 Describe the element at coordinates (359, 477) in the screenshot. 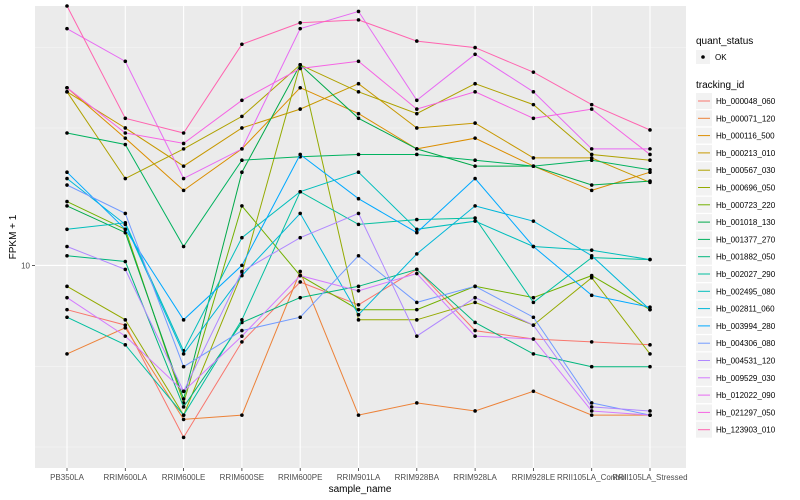

I see `x-tick-label: RRIM901LA` at that location.